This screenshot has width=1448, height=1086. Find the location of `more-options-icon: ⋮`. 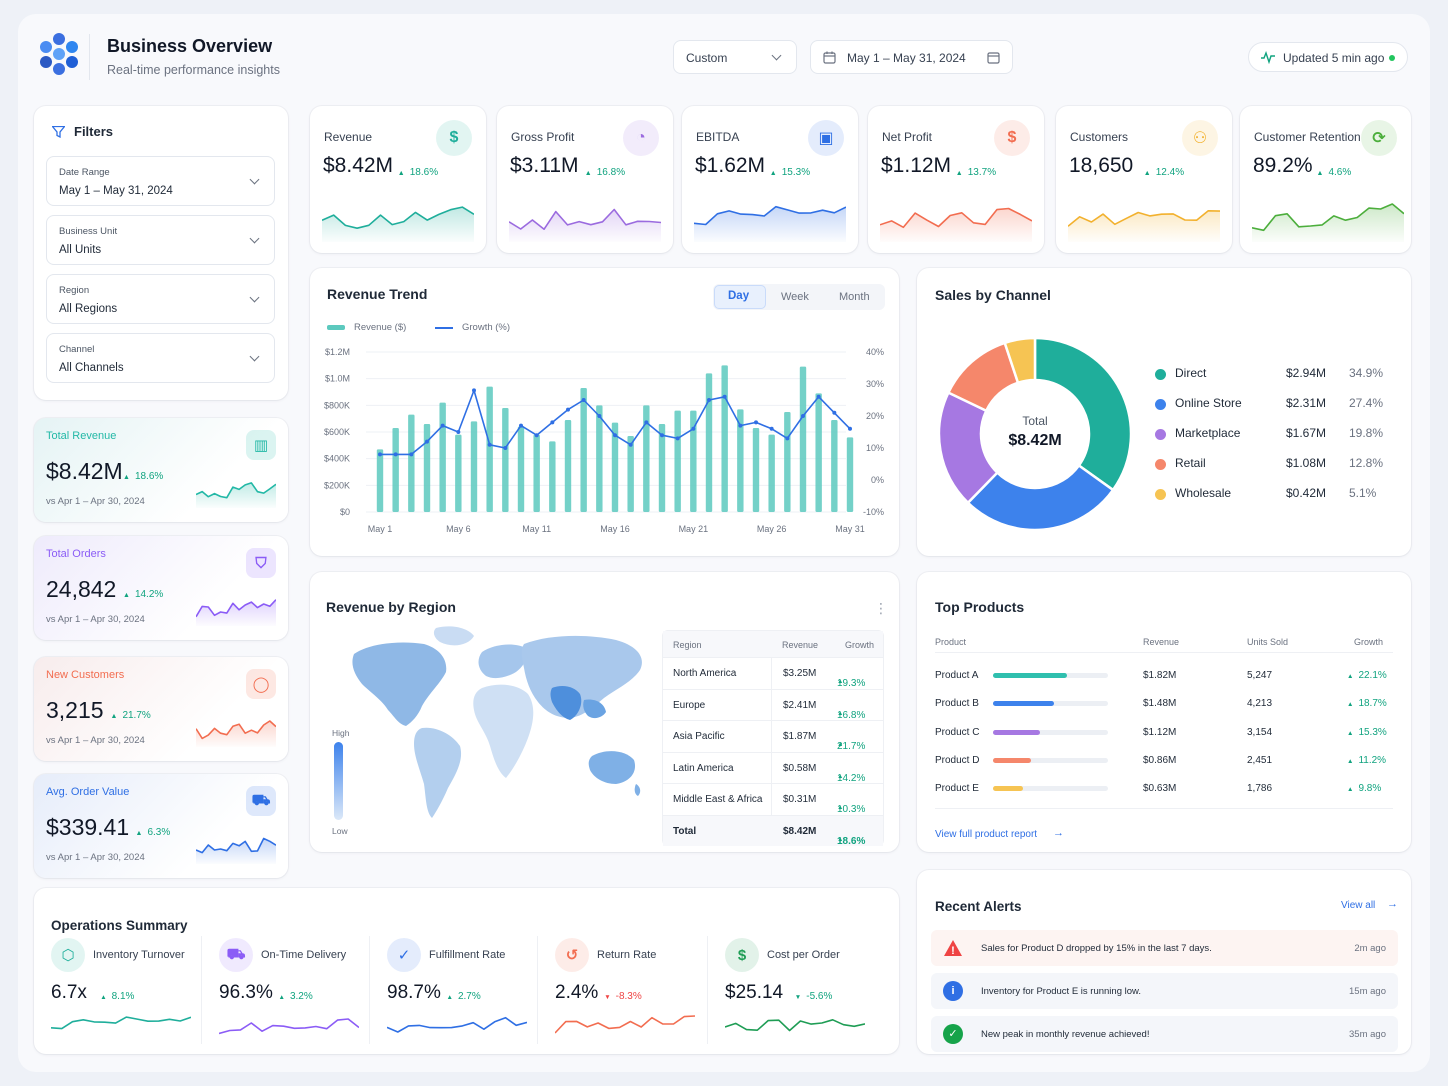

more-options-icon: ⋮ is located at coordinates (881, 608).